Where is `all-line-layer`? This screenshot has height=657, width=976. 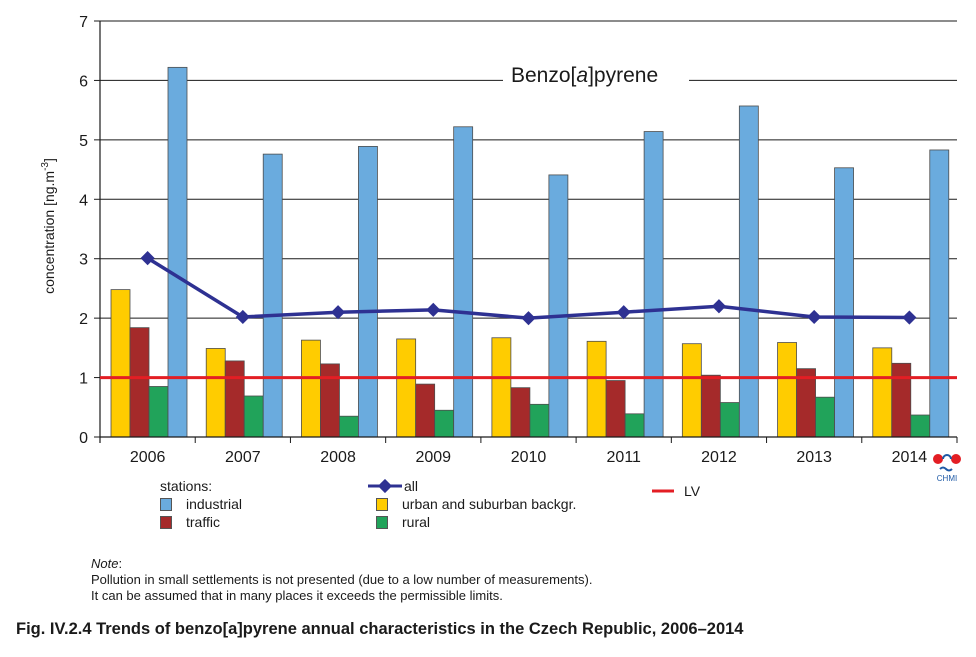 all-line-layer is located at coordinates (528, 288).